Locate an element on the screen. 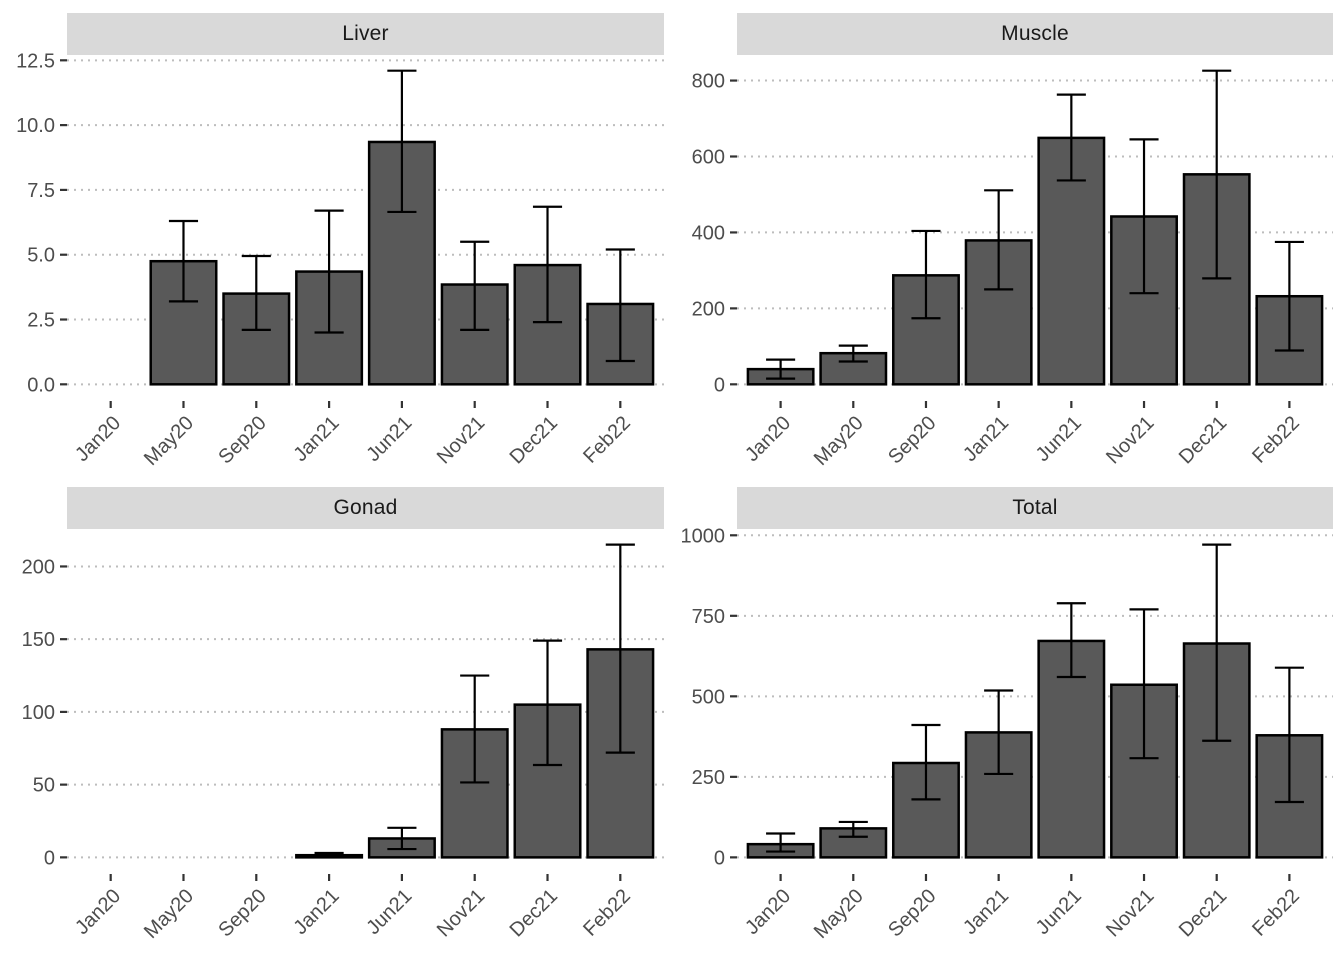 This screenshot has height=960, width=1344. facet-strip-muscle: Muscle is located at coordinates (1035, 34).